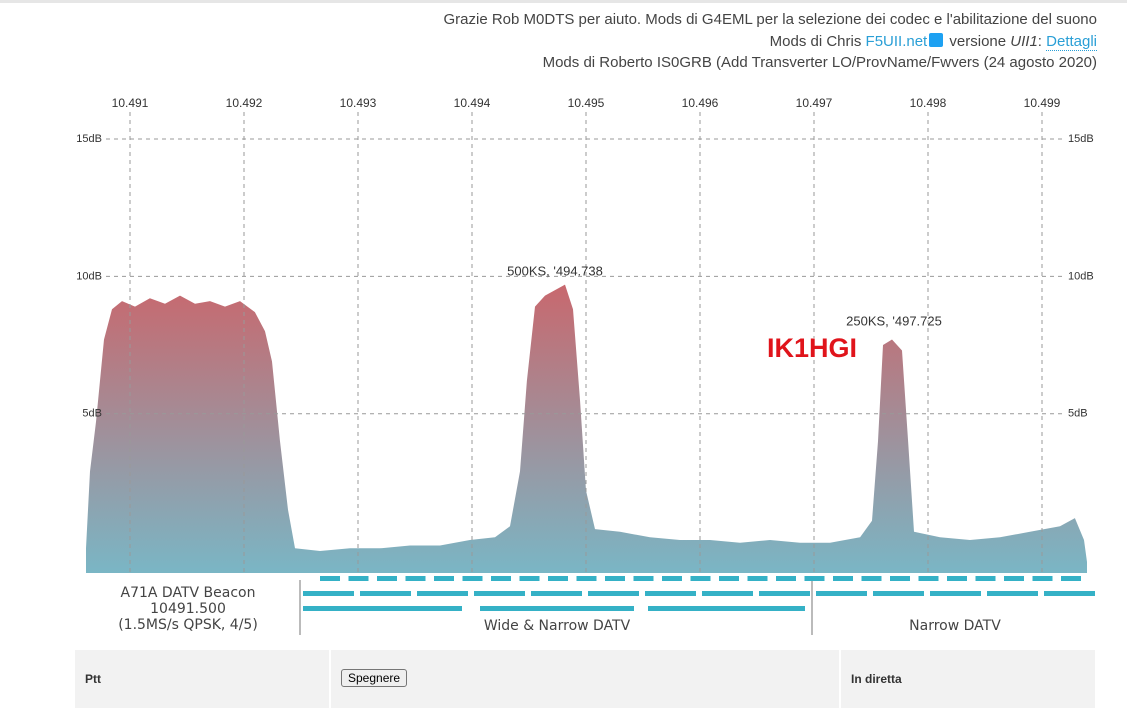  What do you see at coordinates (1042, 103) in the screenshot?
I see `x-tick-label: 10.499` at bounding box center [1042, 103].